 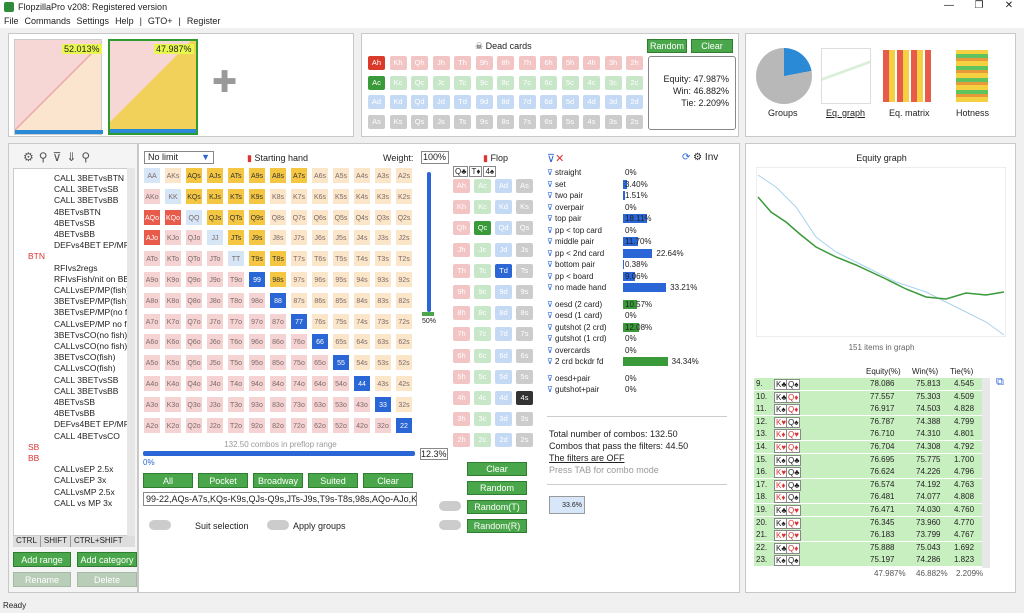 I want to click on dead-card: Js, so click(x=441, y=122).